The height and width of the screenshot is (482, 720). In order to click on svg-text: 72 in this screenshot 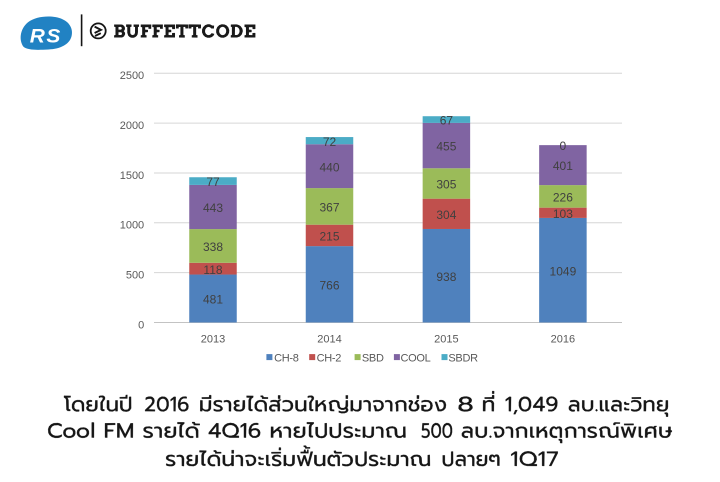, I will do `click(330, 142)`.